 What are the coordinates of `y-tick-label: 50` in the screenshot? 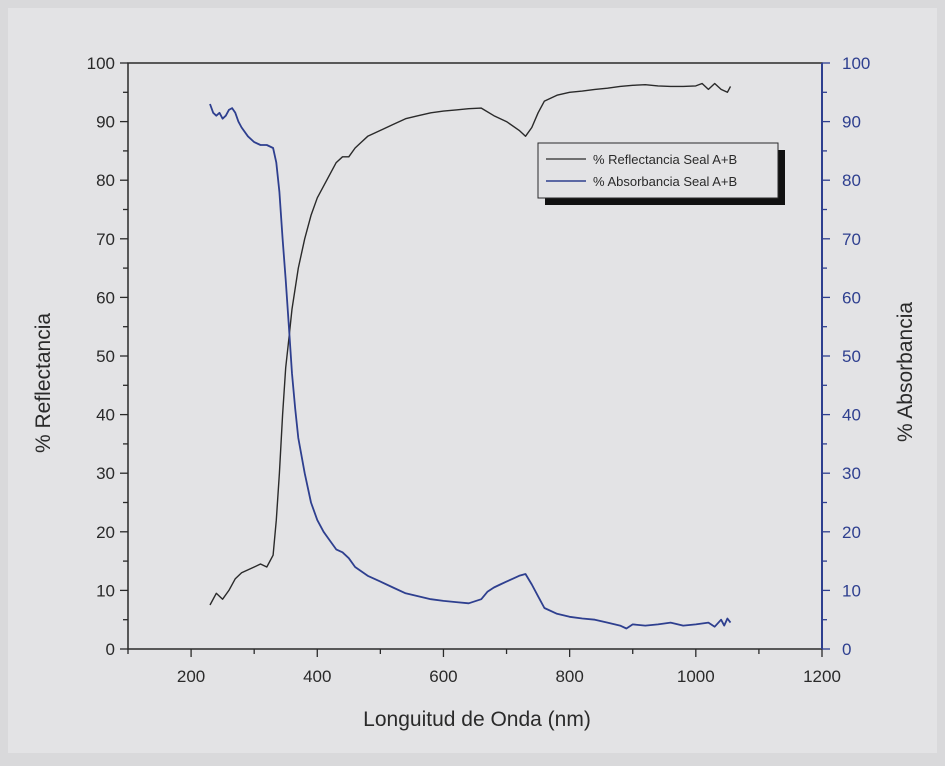 It's located at (105, 356).